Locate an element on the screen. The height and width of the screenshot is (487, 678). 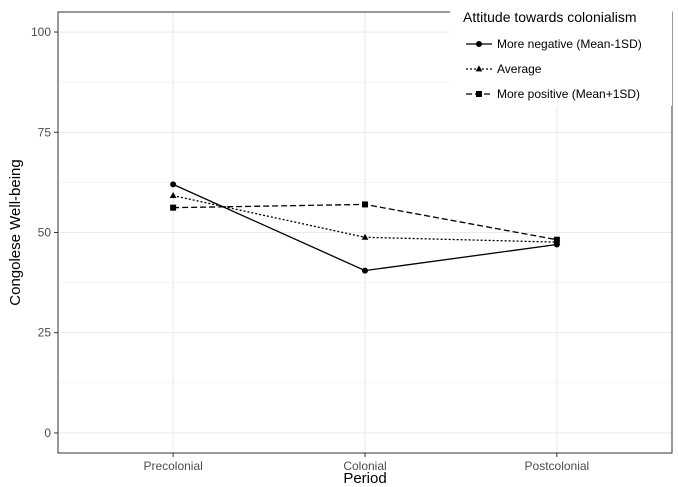
y-tick-label: 75 is located at coordinates (45, 132).